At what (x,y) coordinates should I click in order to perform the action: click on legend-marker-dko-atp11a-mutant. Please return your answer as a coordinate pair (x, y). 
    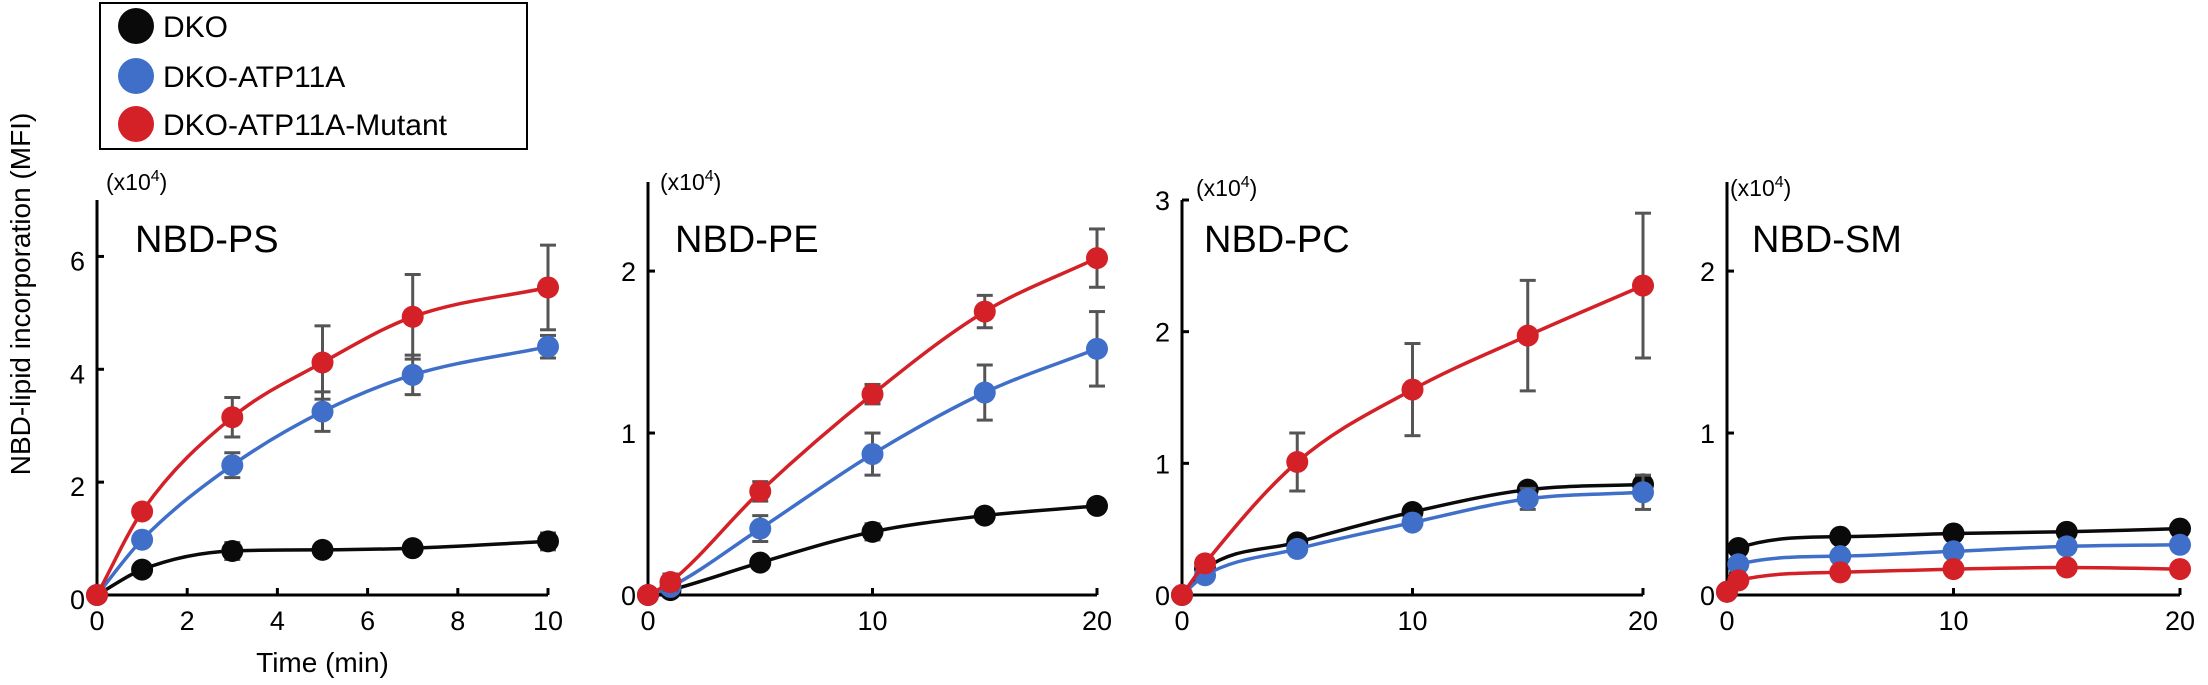
    Looking at the image, I should click on (136, 124).